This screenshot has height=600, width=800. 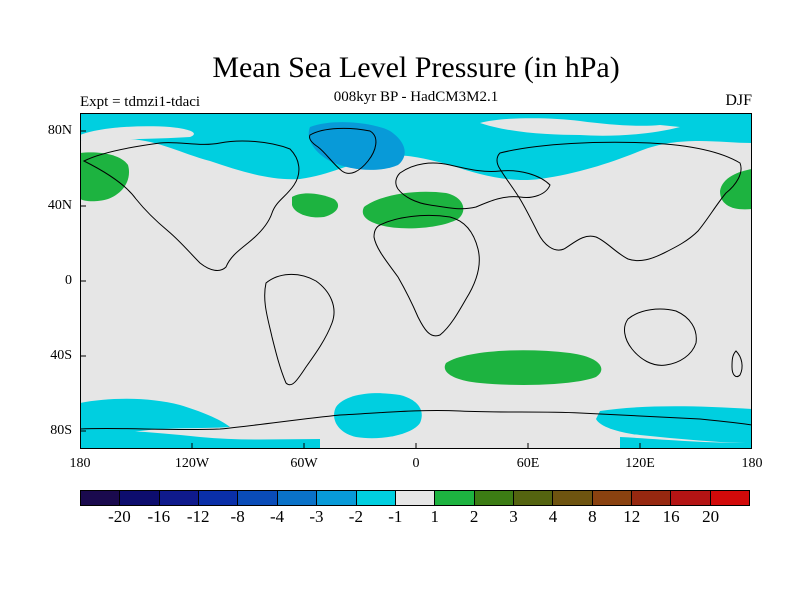 I want to click on colorbar-label: -8, so click(x=237, y=516).